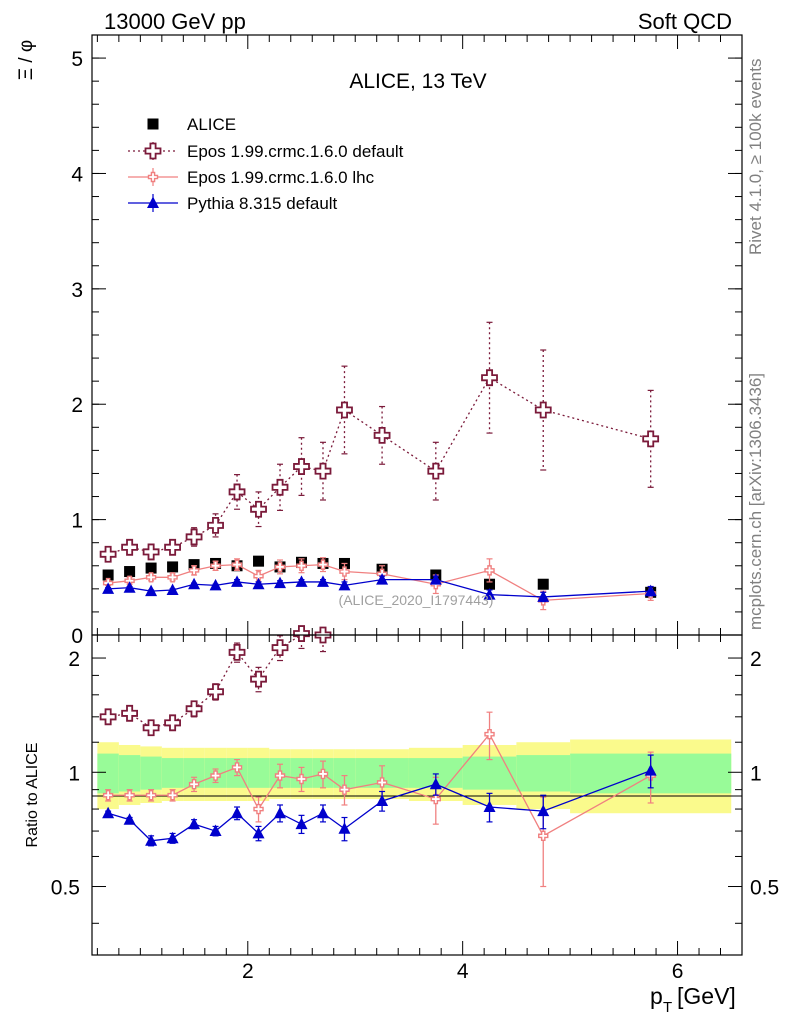 This screenshot has width=786, height=1024. Describe the element at coordinates (32, 795) in the screenshot. I see `ratio-y-axis-label: Ratio to ALICE` at that location.